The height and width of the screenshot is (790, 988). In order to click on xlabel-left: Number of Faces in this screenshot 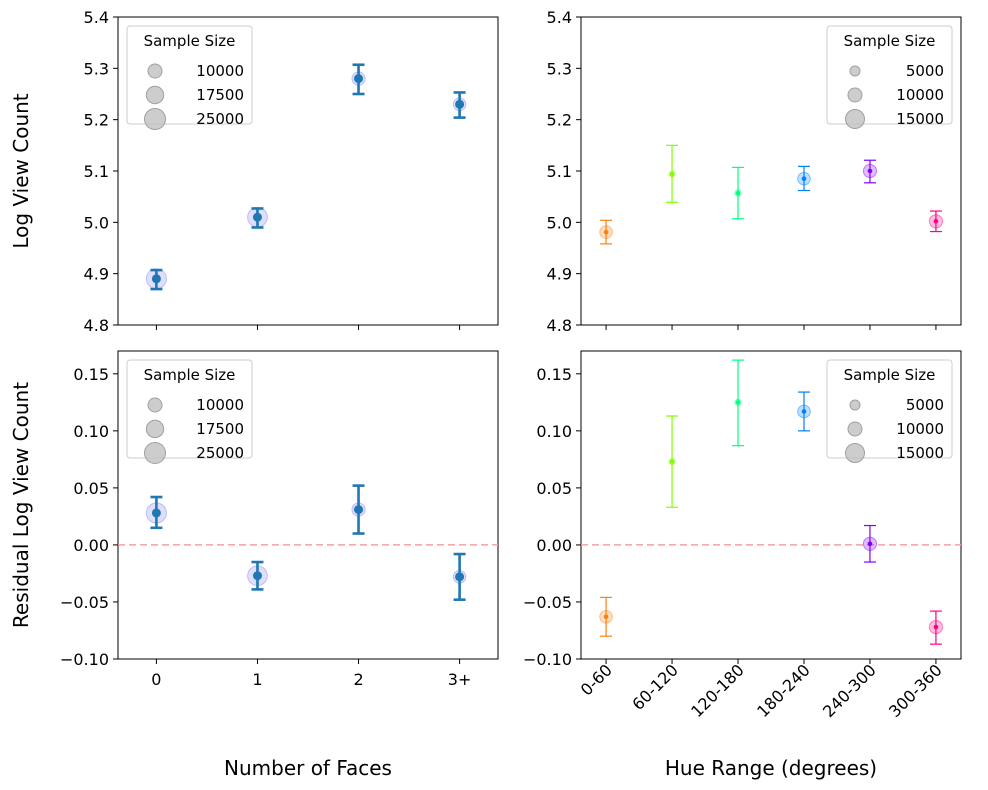, I will do `click(308, 768)`.